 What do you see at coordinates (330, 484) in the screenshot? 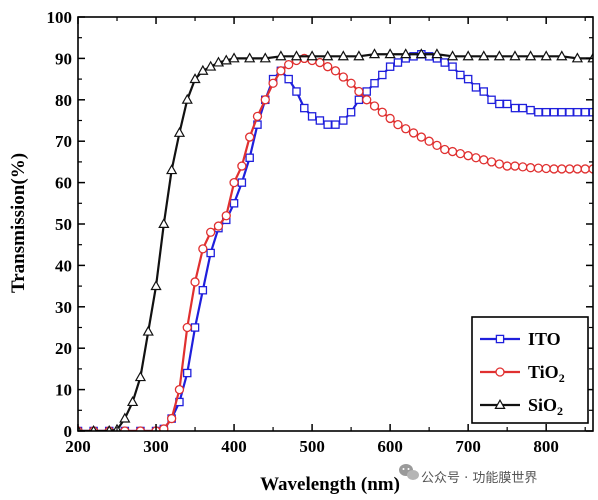
I see `x-axis-title: Wavelength (nm)` at bounding box center [330, 484].